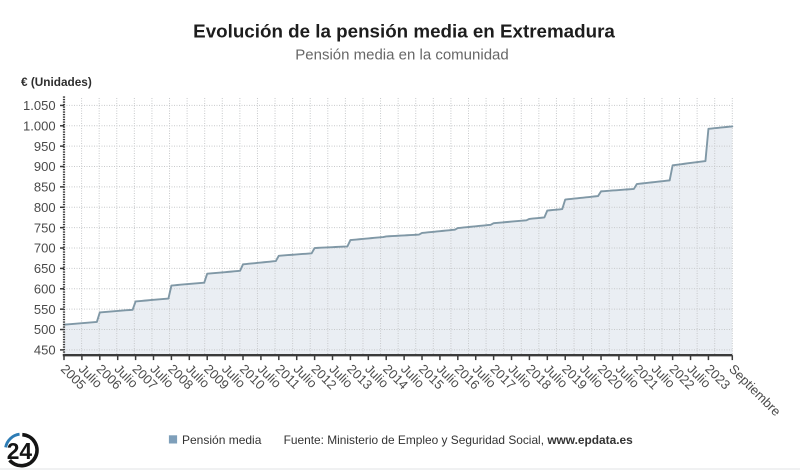 The image size is (800, 475). Describe the element at coordinates (20, 451) in the screenshot. I see `svg-text: 24` at that location.